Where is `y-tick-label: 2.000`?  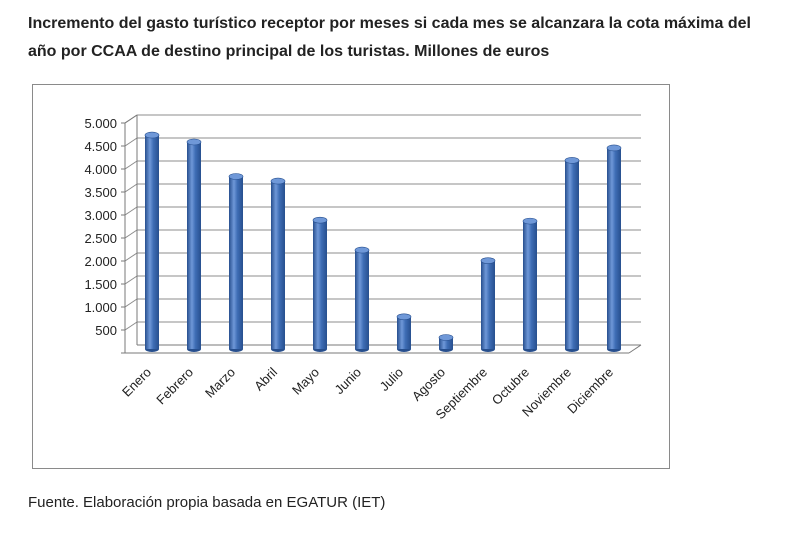
y-tick-label: 2.000 is located at coordinates (100, 261).